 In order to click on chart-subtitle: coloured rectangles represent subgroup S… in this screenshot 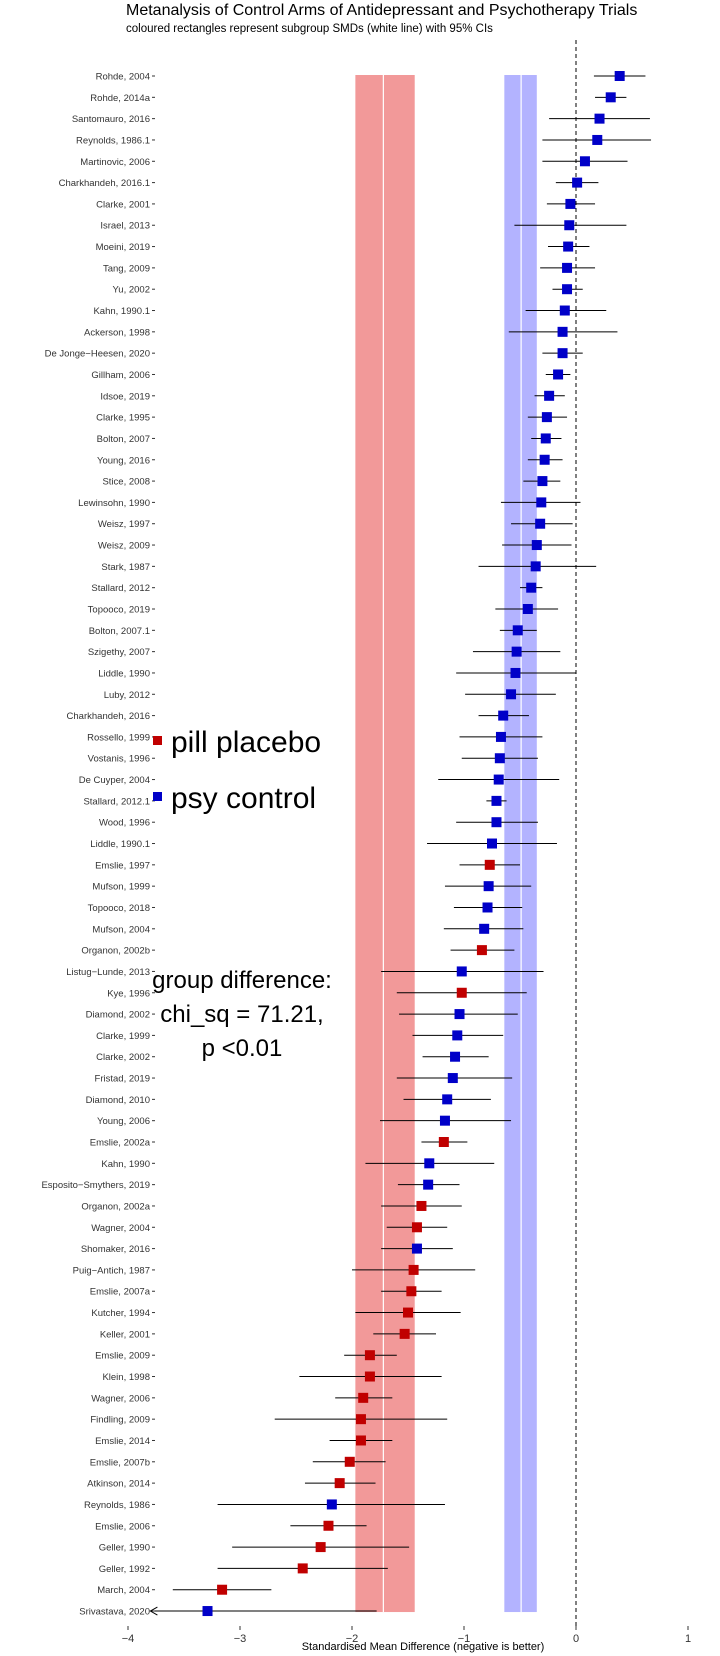, I will do `click(309, 29)`.